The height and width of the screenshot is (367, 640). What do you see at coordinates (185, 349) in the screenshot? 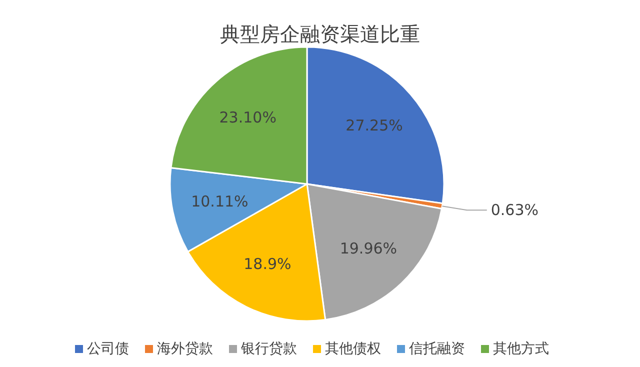
I see `legend-label: 海外贷款` at bounding box center [185, 349].